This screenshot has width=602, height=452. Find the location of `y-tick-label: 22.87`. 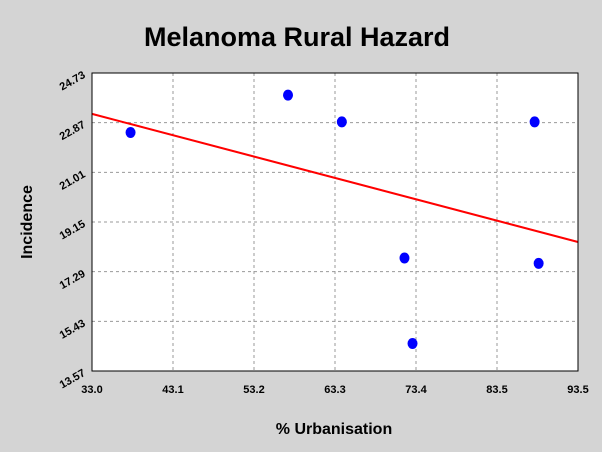

y-tick-label: 22.87 is located at coordinates (73, 131).